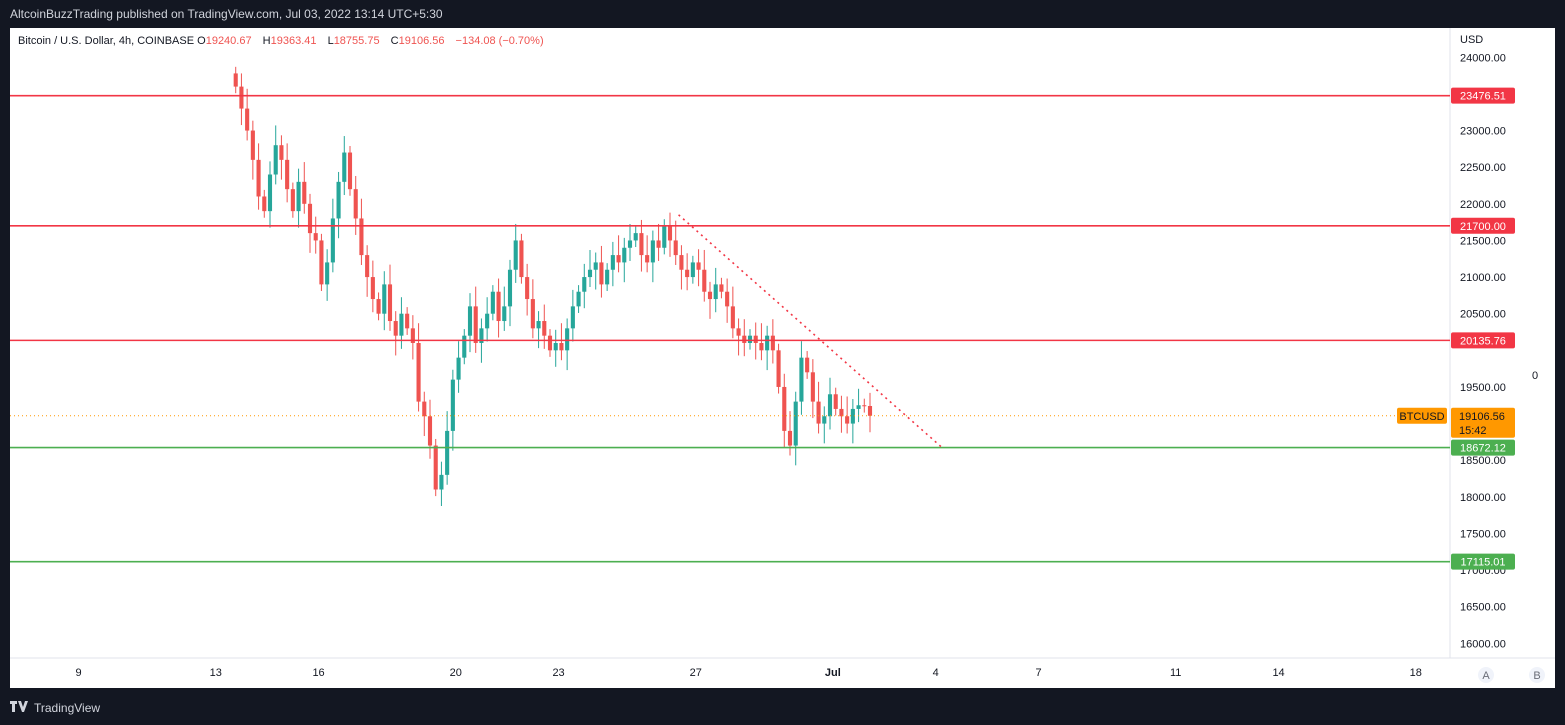 This screenshot has width=1565, height=725. What do you see at coordinates (1416, 673) in the screenshot?
I see `time-tick-label: 18` at bounding box center [1416, 673].